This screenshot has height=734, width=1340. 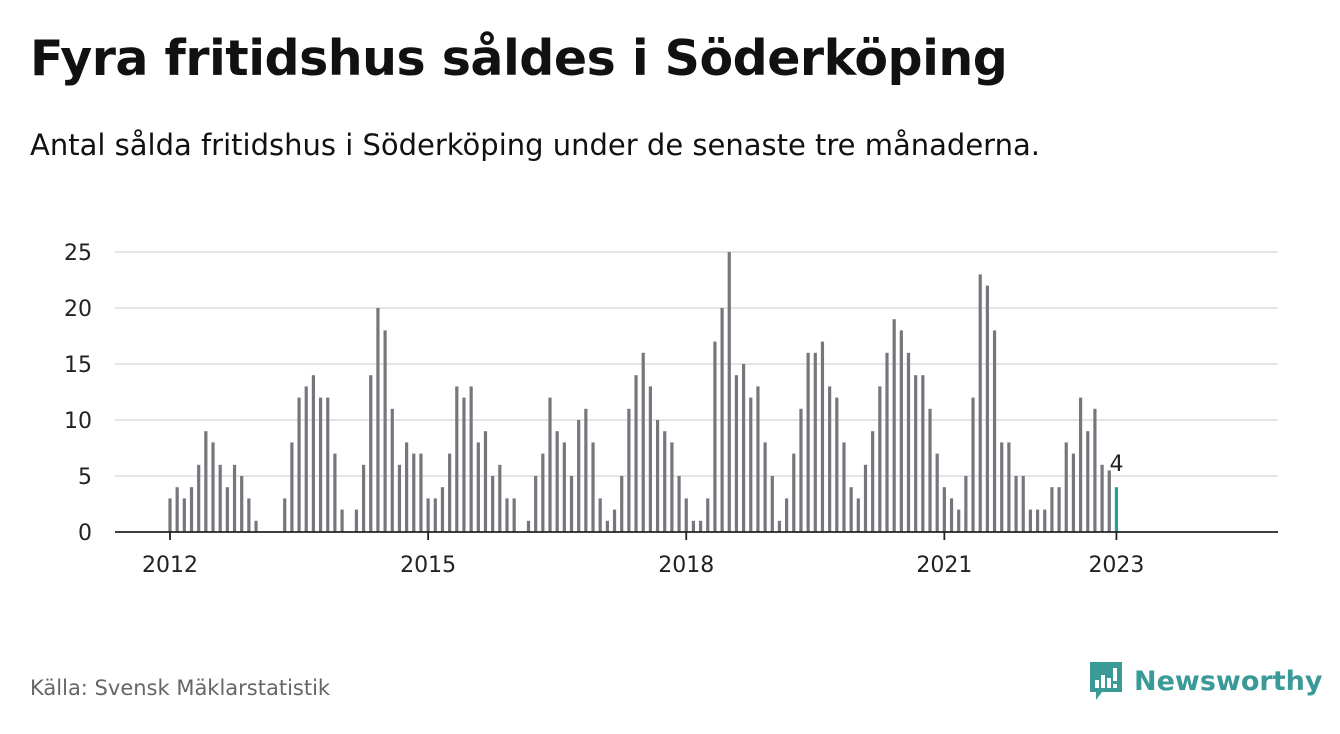 I want to click on y-tick-label: 0, so click(x=85, y=533).